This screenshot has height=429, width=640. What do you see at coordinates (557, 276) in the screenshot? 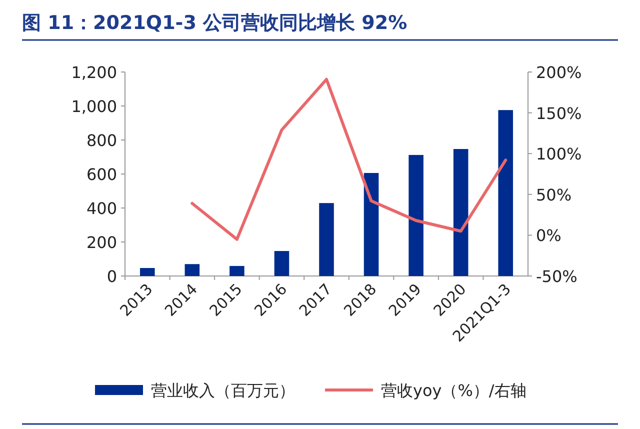
I see `y2-tick-label: -50%` at bounding box center [557, 276].